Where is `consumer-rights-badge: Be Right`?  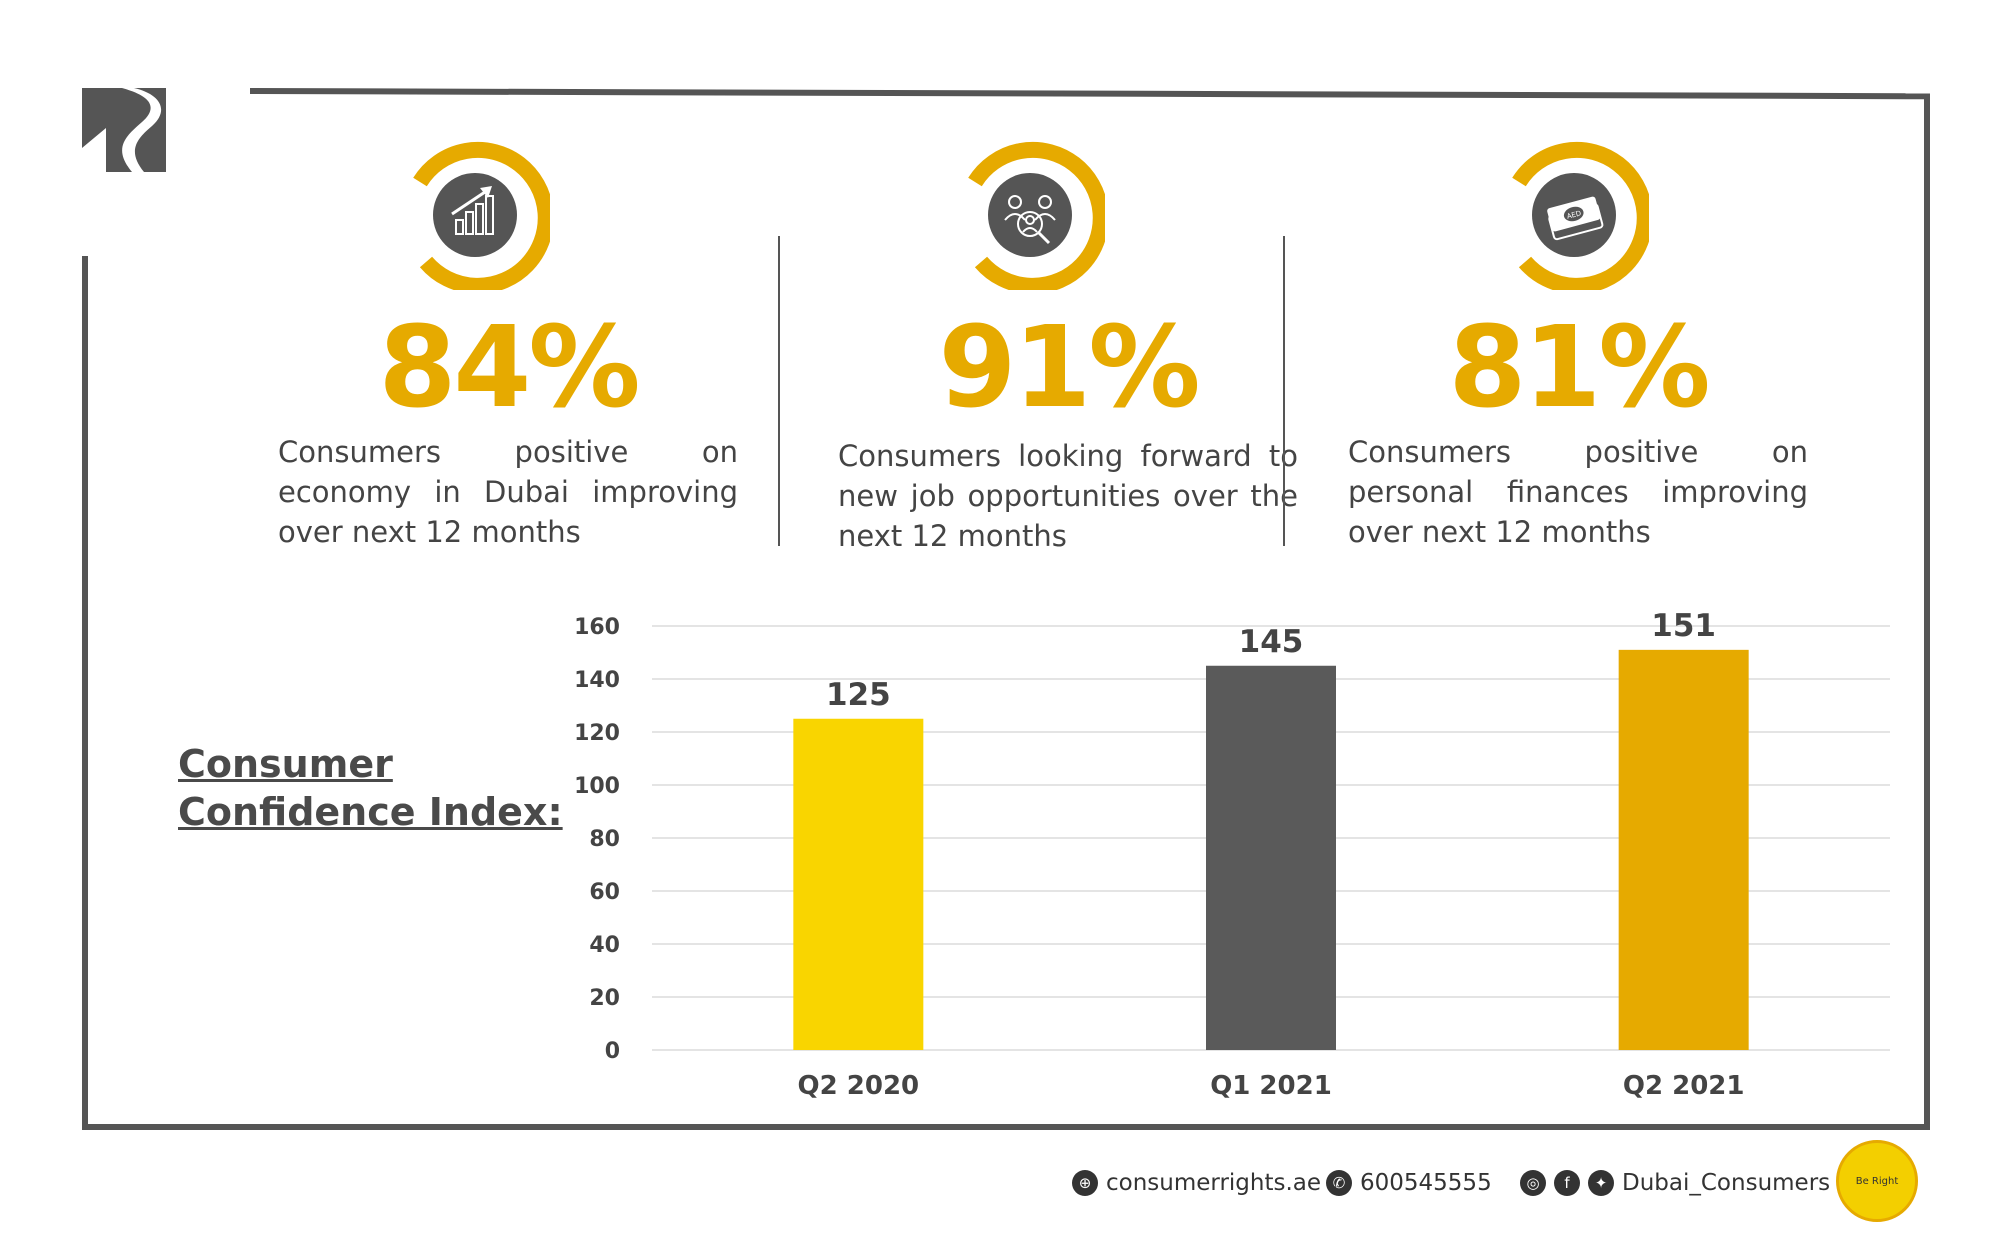
consumer-rights-badge: Be Right is located at coordinates (1877, 1181).